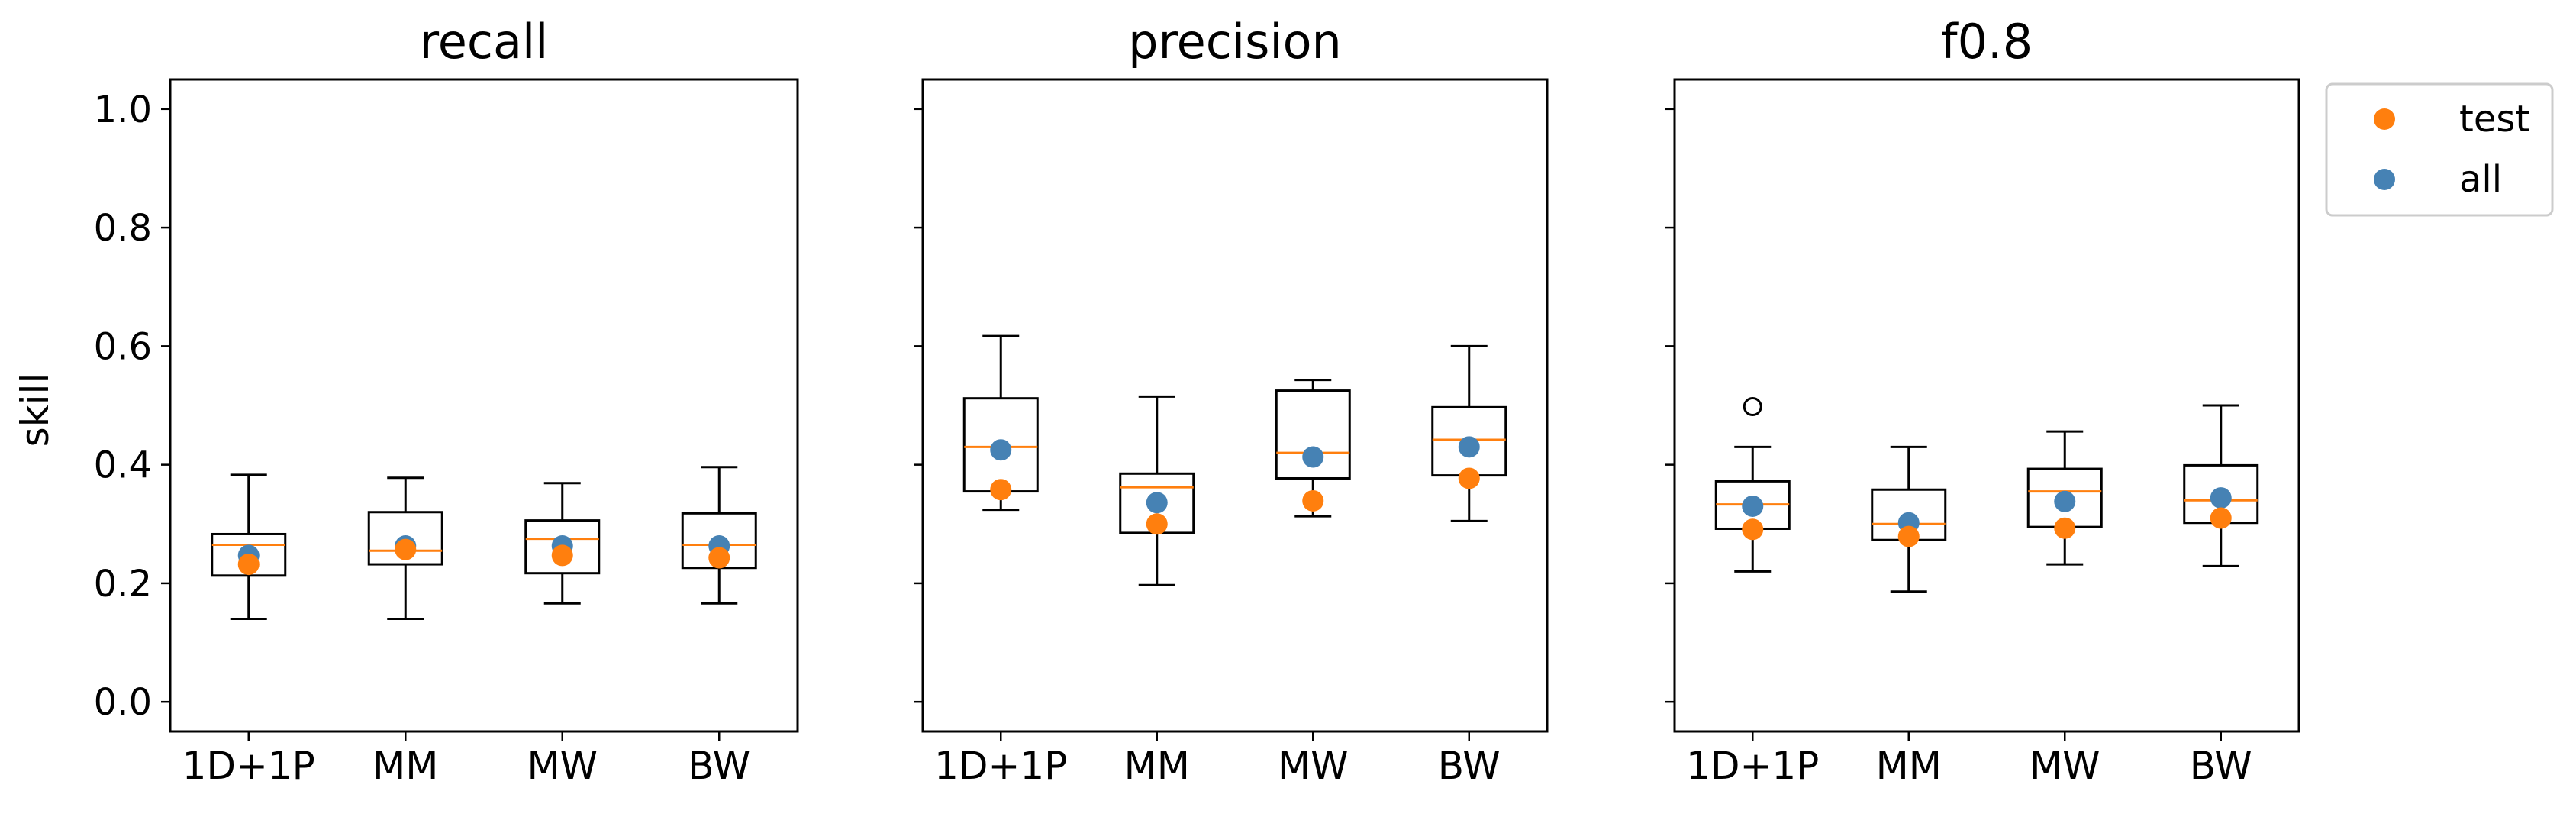 Image resolution: width=2576 pixels, height=817 pixels. I want to click on y-axis-label: skill, so click(35, 410).